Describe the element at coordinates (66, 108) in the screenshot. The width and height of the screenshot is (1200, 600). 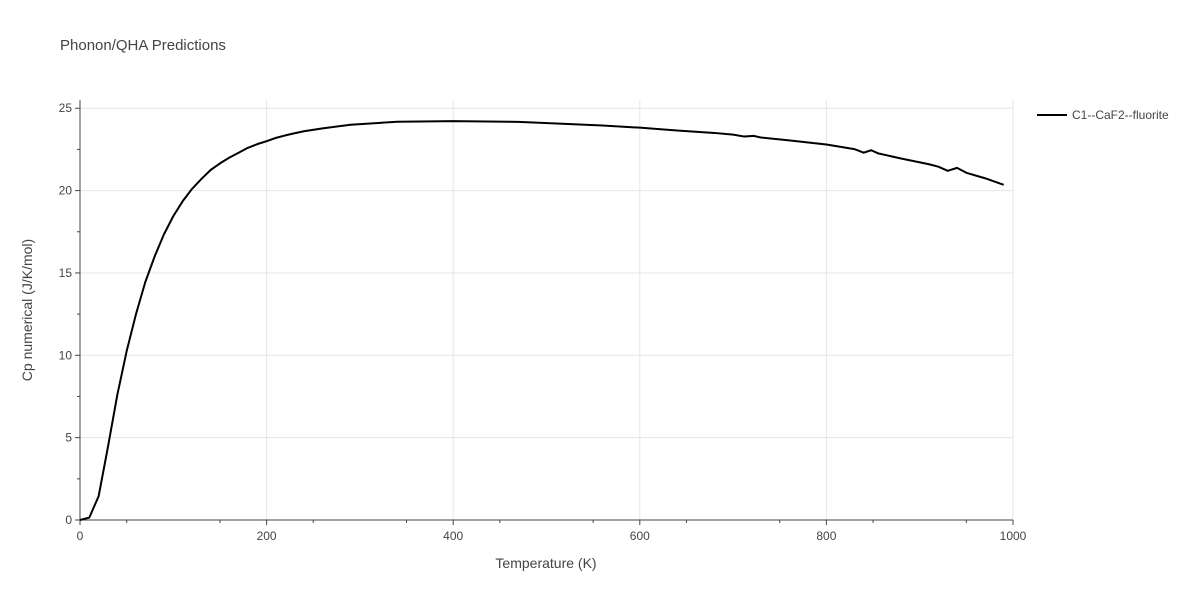
I see `y-tick-label: 25` at that location.